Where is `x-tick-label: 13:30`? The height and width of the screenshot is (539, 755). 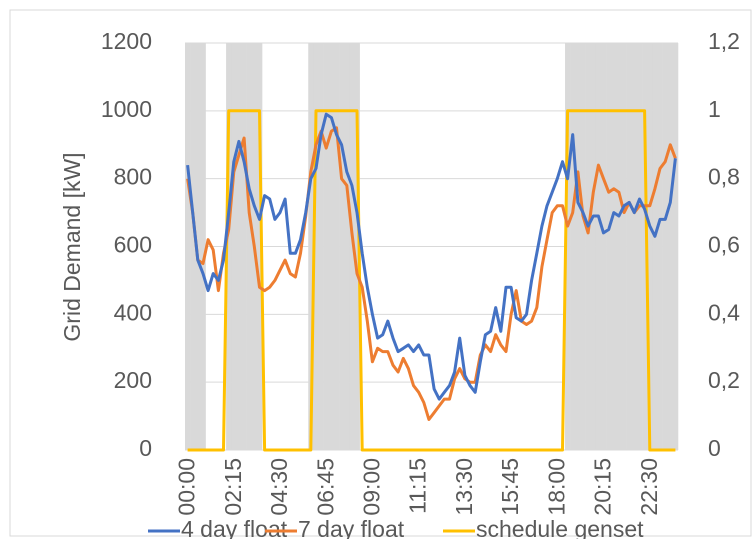 x-tick-label: 13:30 is located at coordinates (464, 487).